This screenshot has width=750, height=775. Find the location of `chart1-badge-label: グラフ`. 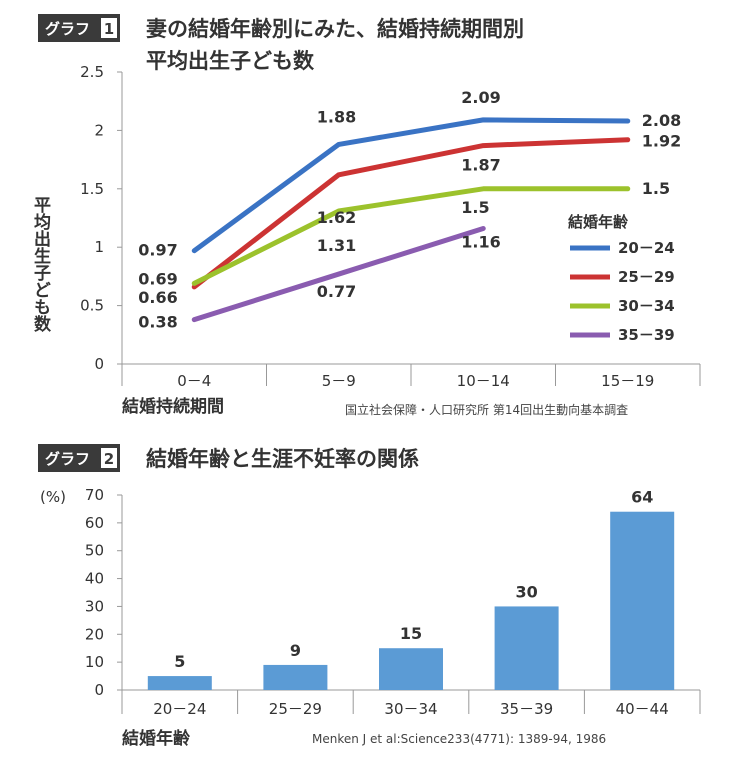

chart1-badge-label: グラフ is located at coordinates (67, 29).